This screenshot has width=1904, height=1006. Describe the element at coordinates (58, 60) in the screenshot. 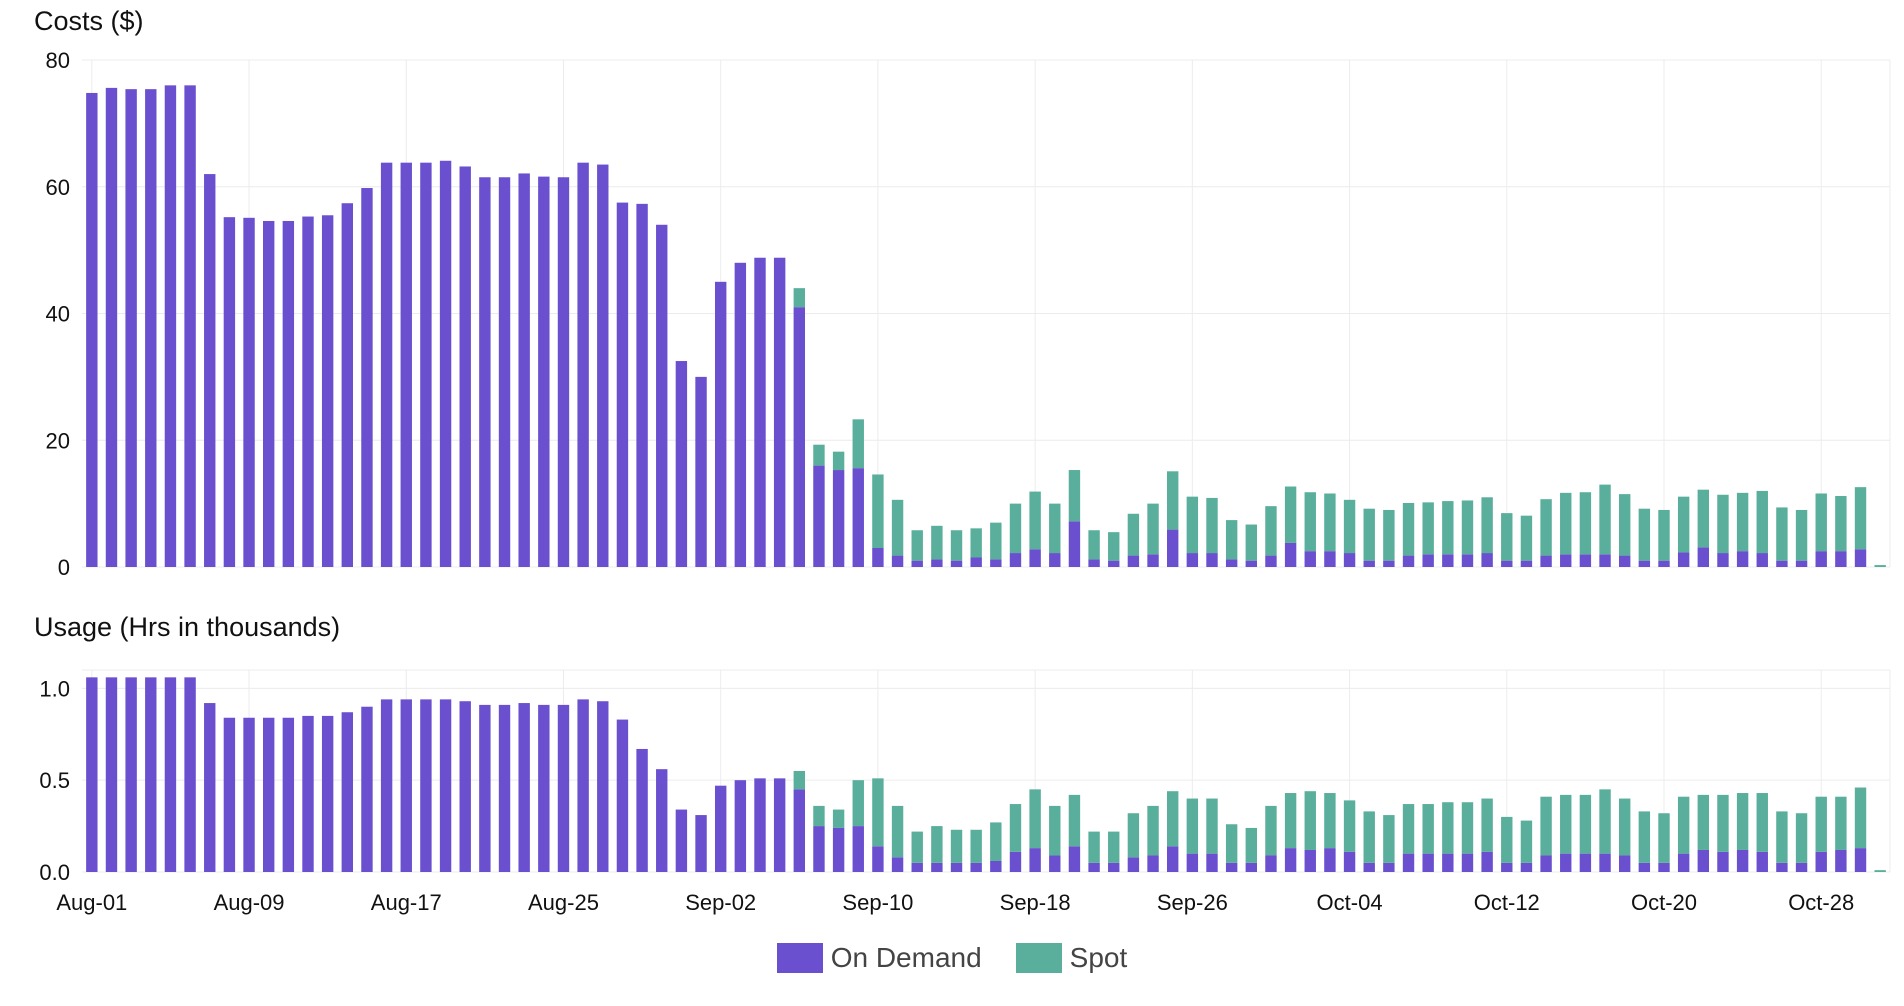

I see `costs-y-tick-label: 80` at that location.